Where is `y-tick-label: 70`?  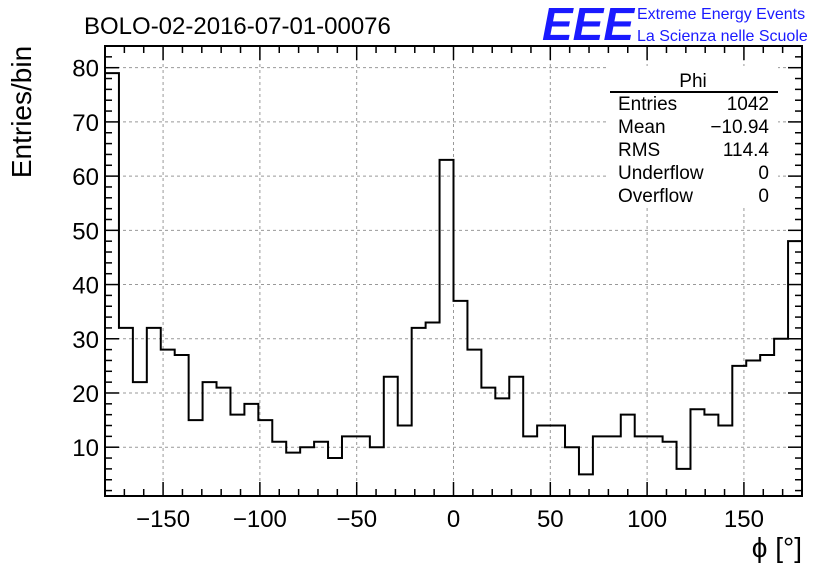
y-tick-label: 70 is located at coordinates (85, 123).